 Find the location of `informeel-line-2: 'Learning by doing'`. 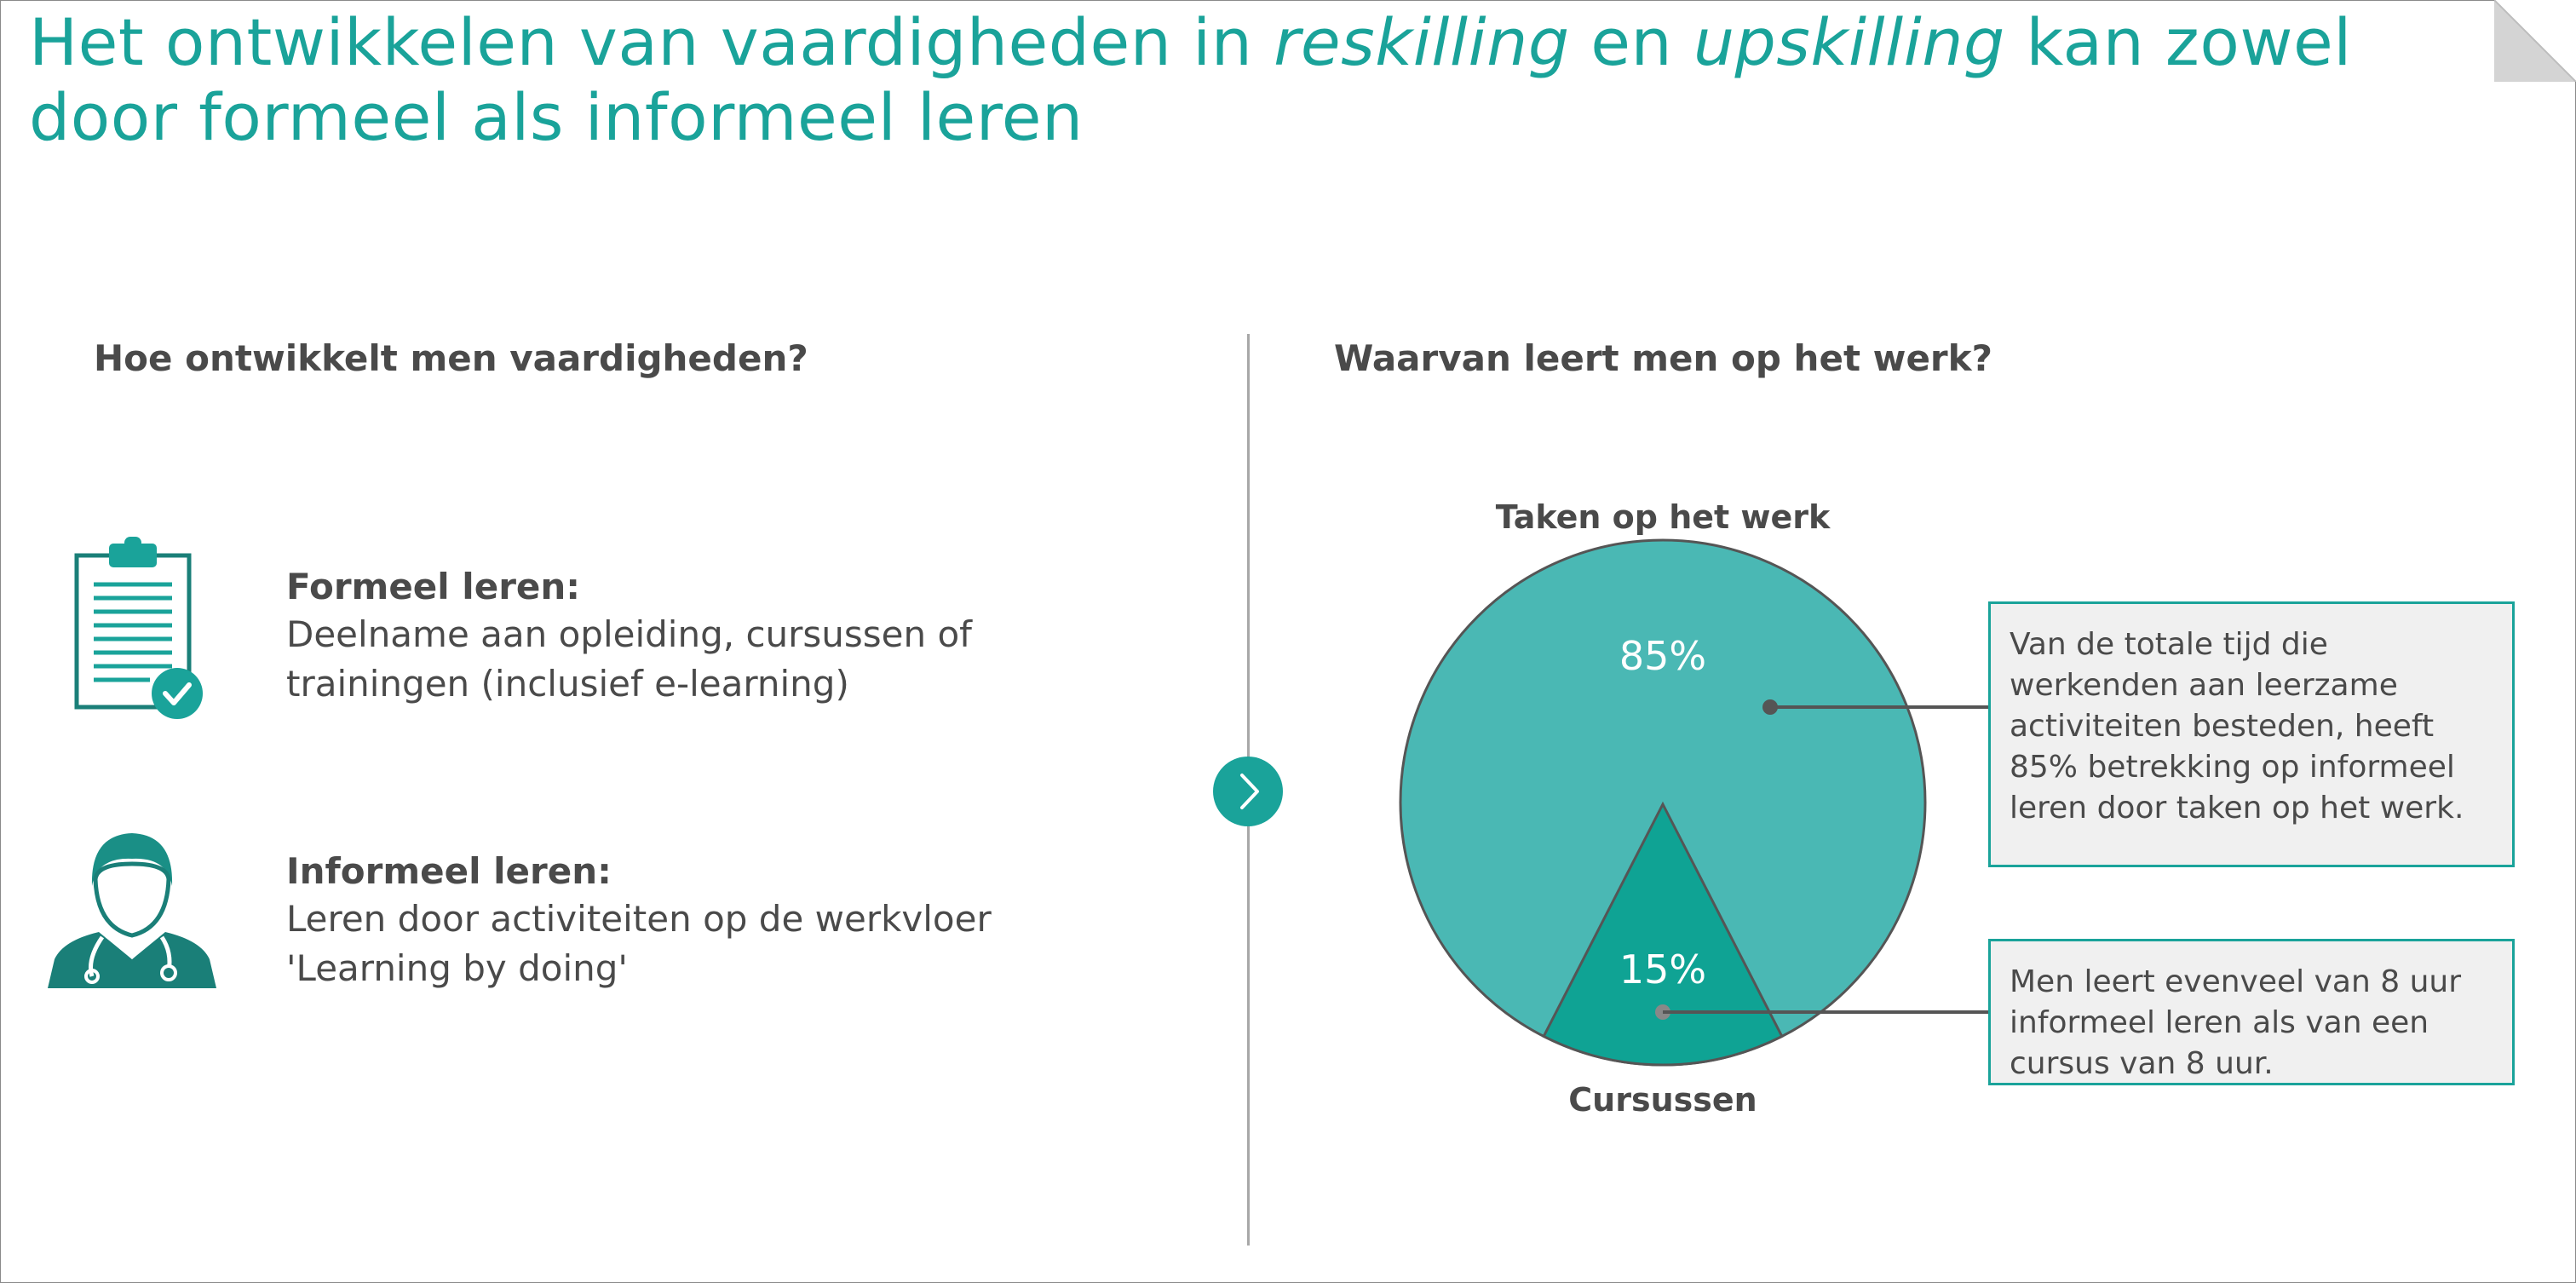

informeel-line-2: 'Learning by doing' is located at coordinates (457, 968).